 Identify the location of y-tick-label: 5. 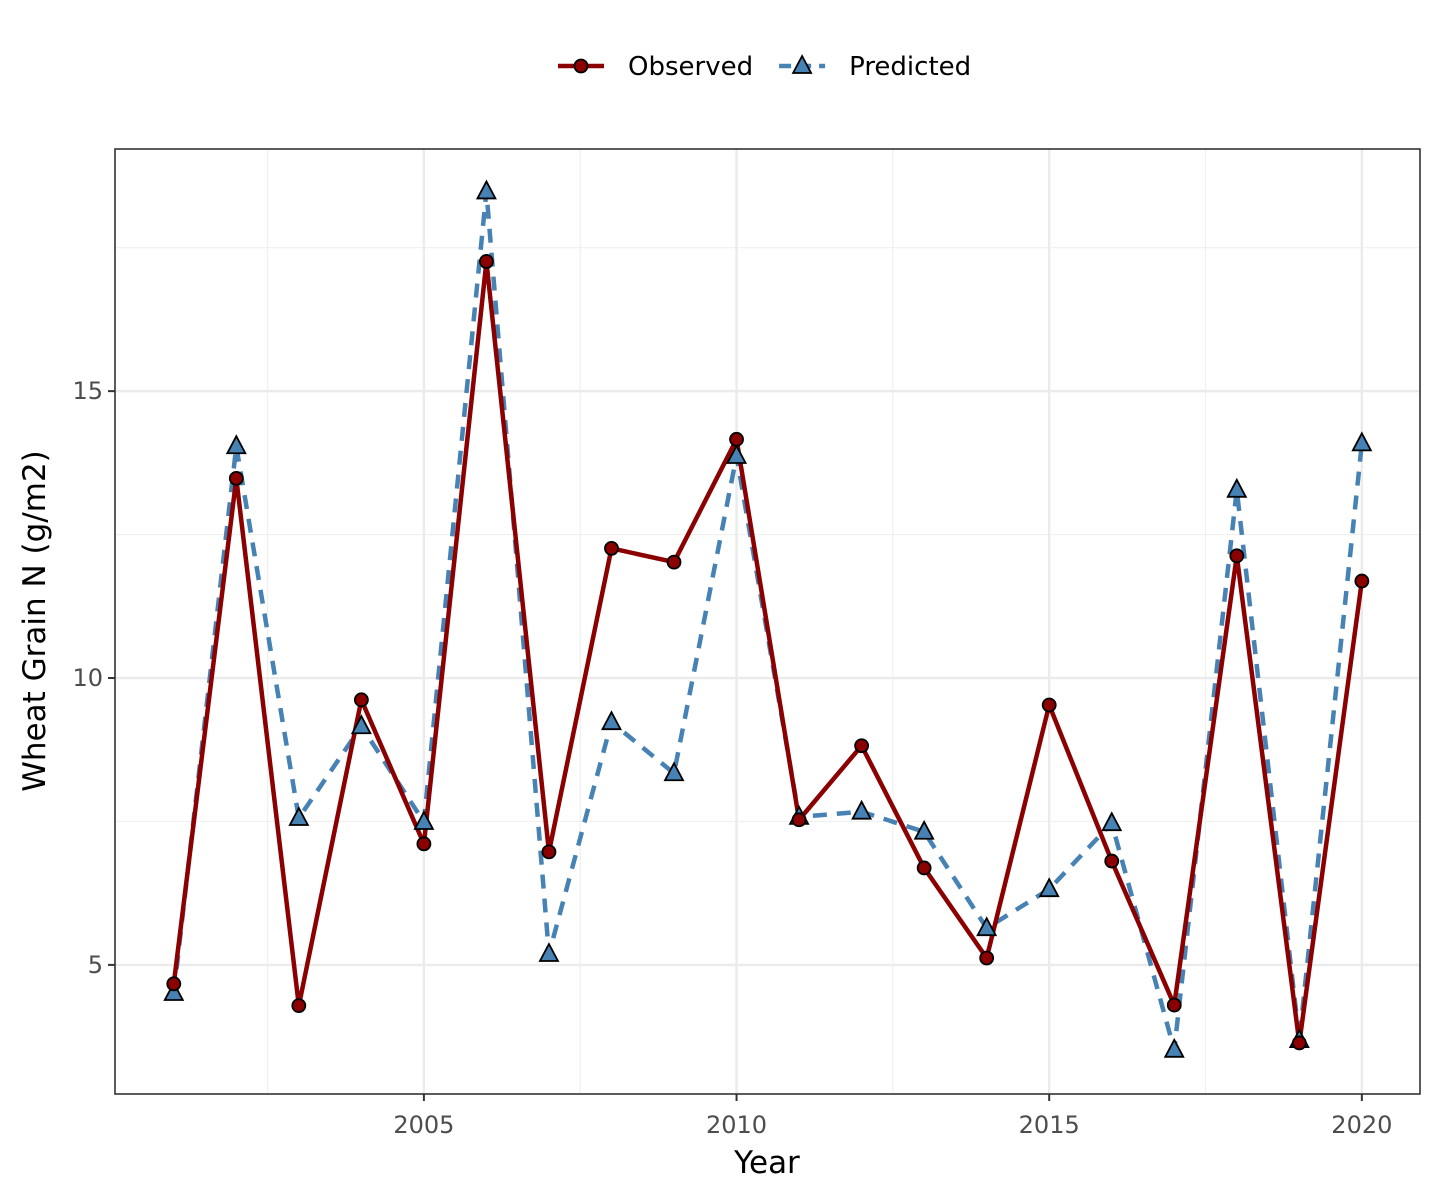
(95, 965).